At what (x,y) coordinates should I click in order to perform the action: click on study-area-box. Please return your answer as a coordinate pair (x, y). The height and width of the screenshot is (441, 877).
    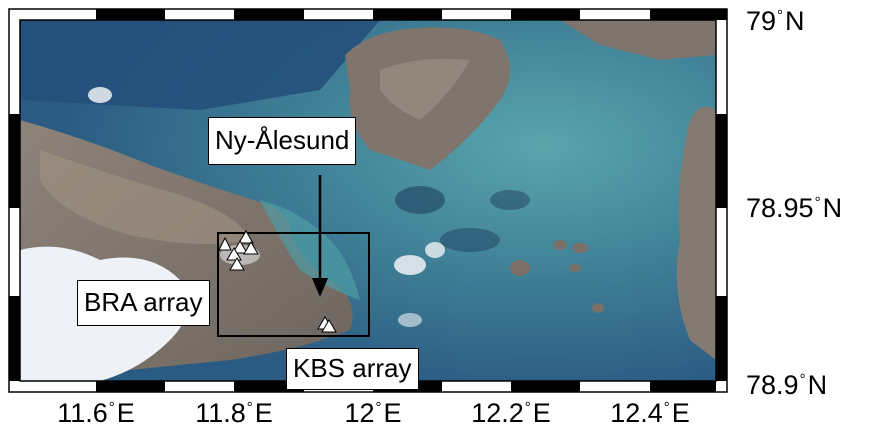
    Looking at the image, I should click on (293, 284).